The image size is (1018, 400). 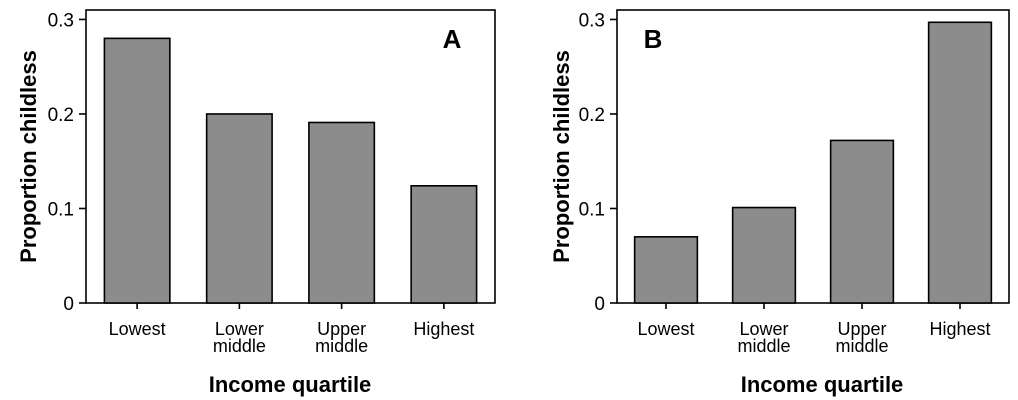 I want to click on panel-label: A, so click(x=452, y=39).